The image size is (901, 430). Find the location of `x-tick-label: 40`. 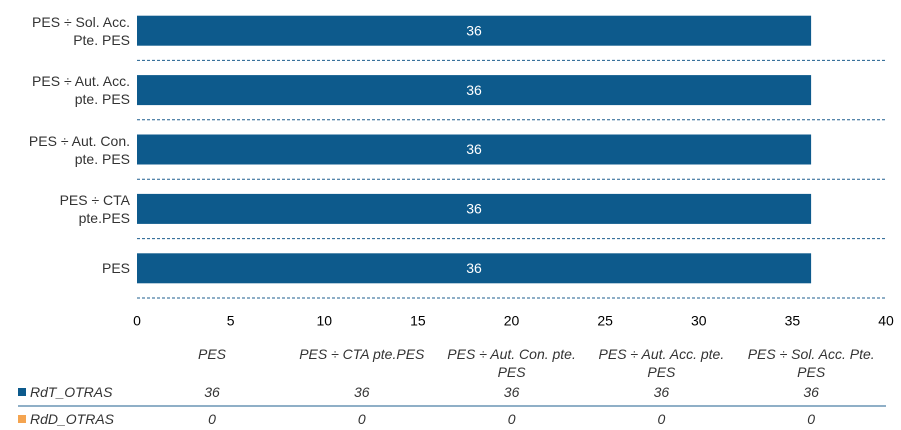

x-tick-label: 40 is located at coordinates (886, 321).